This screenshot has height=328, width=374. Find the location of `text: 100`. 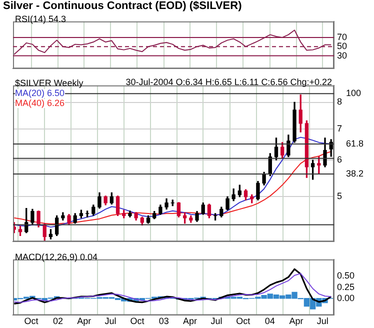

text: 100 is located at coordinates (354, 93).